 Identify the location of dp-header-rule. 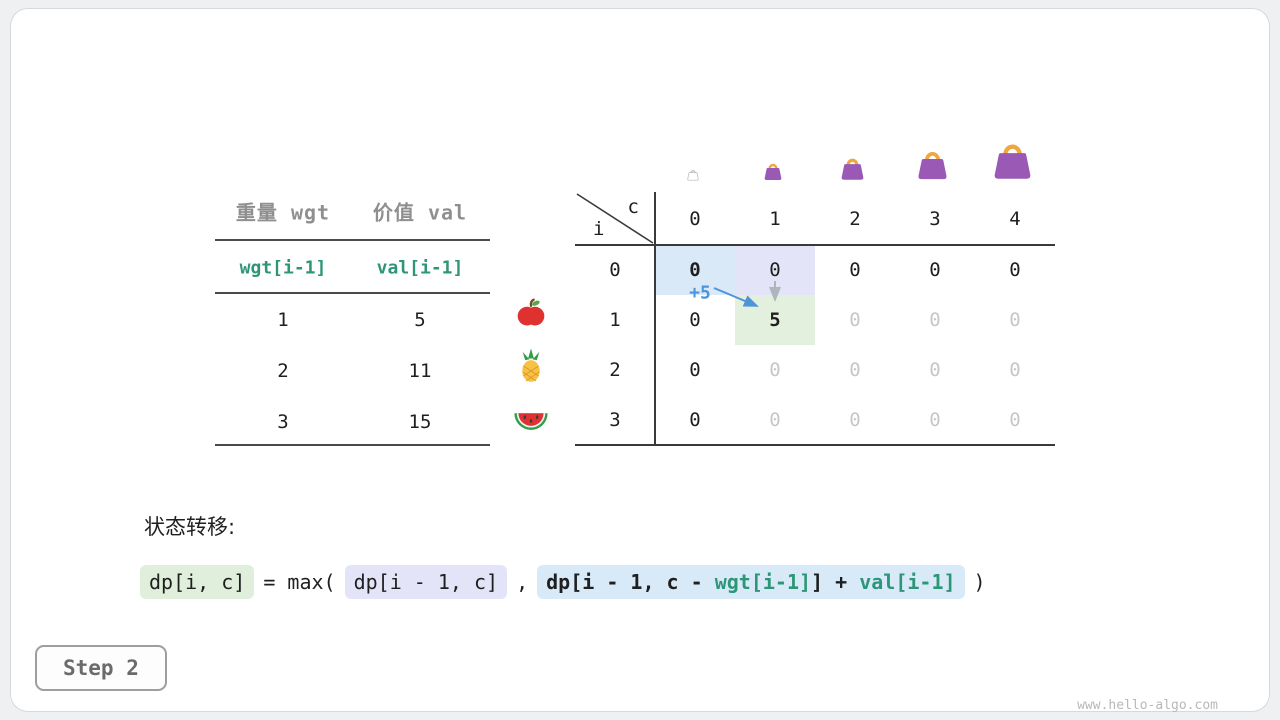
(815, 245).